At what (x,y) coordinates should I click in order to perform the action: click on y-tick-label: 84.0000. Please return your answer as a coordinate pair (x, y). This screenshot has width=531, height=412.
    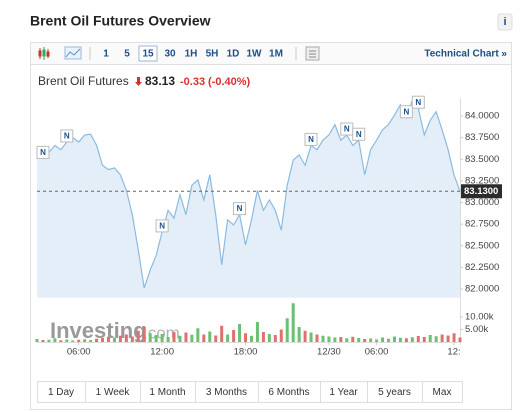
    Looking at the image, I should click on (482, 116).